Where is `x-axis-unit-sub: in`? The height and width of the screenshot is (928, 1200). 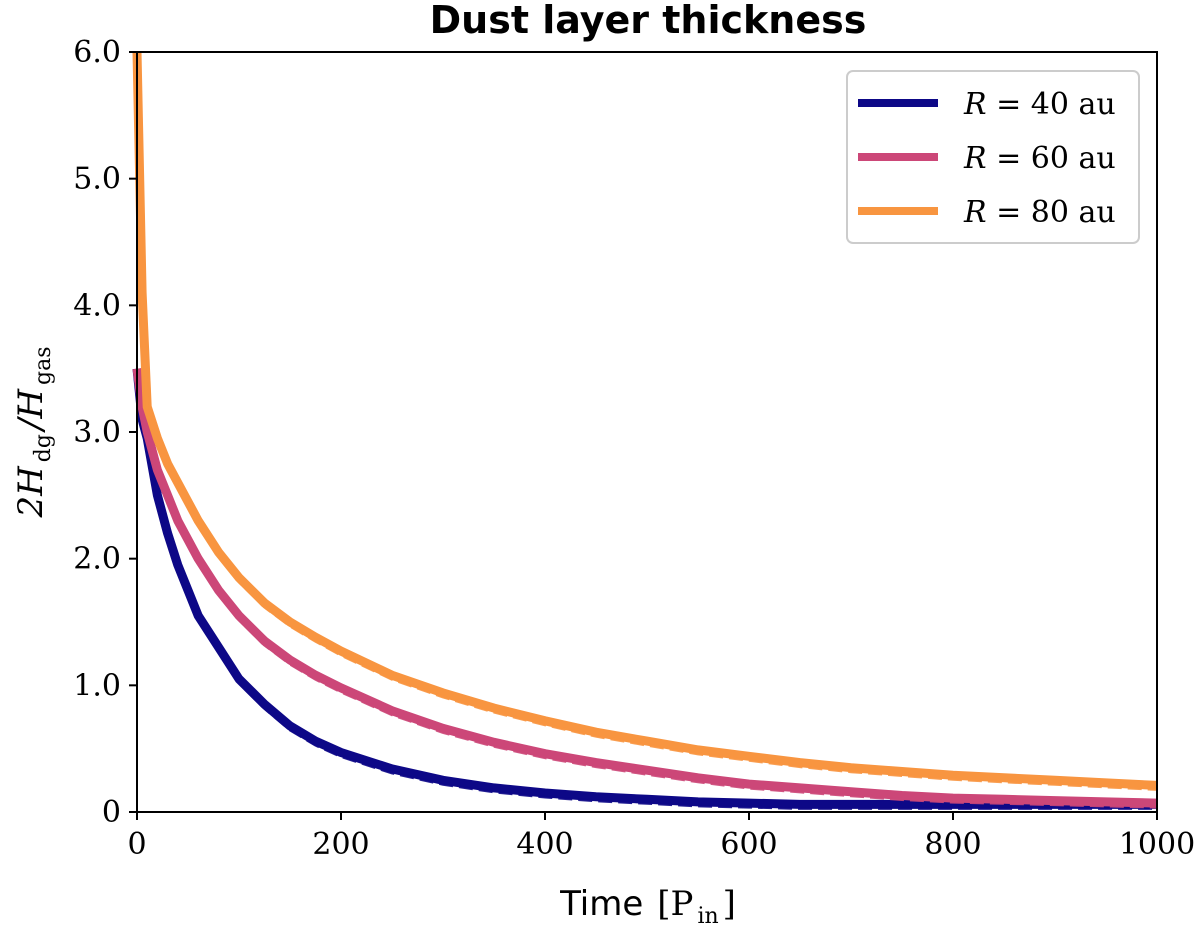
x-axis-unit-sub: in is located at coordinates (707, 916).